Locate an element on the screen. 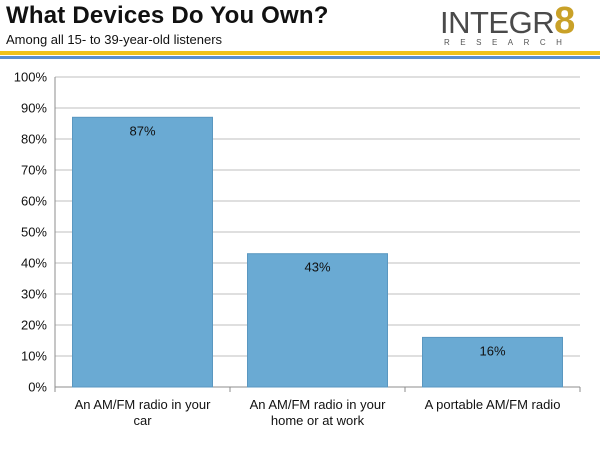 The height and width of the screenshot is (450, 600). data-label: 87% is located at coordinates (142, 130).